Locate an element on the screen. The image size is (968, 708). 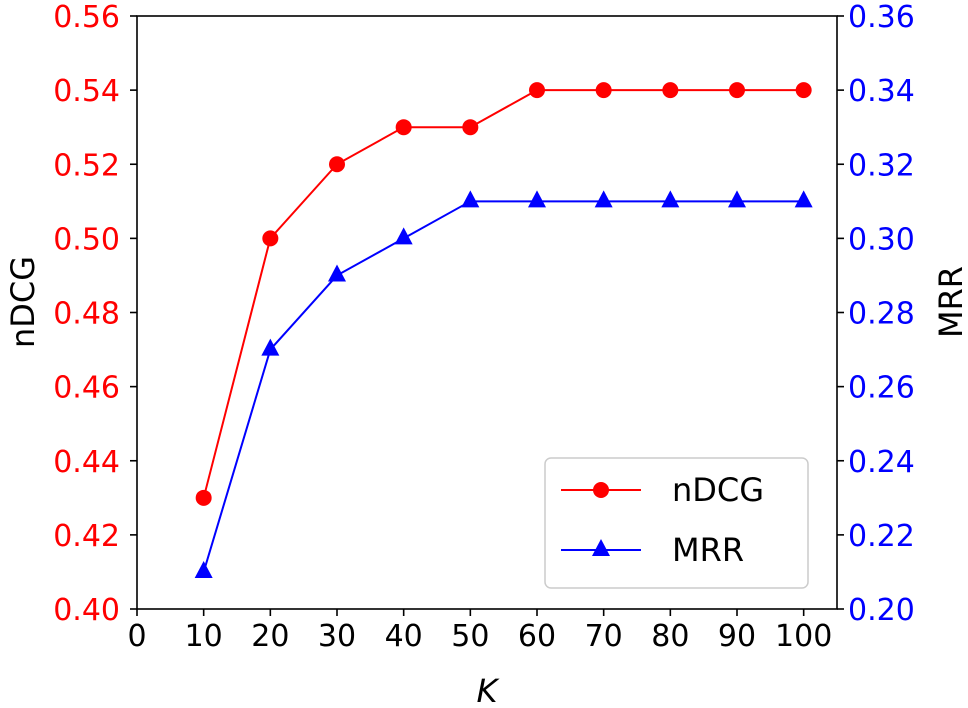
legend-marker-ndcg is located at coordinates (601, 490).